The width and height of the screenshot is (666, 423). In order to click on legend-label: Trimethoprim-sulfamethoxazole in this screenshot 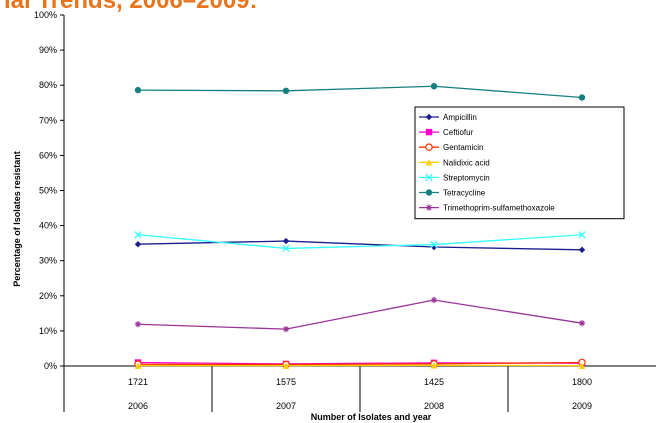, I will do `click(499, 208)`.